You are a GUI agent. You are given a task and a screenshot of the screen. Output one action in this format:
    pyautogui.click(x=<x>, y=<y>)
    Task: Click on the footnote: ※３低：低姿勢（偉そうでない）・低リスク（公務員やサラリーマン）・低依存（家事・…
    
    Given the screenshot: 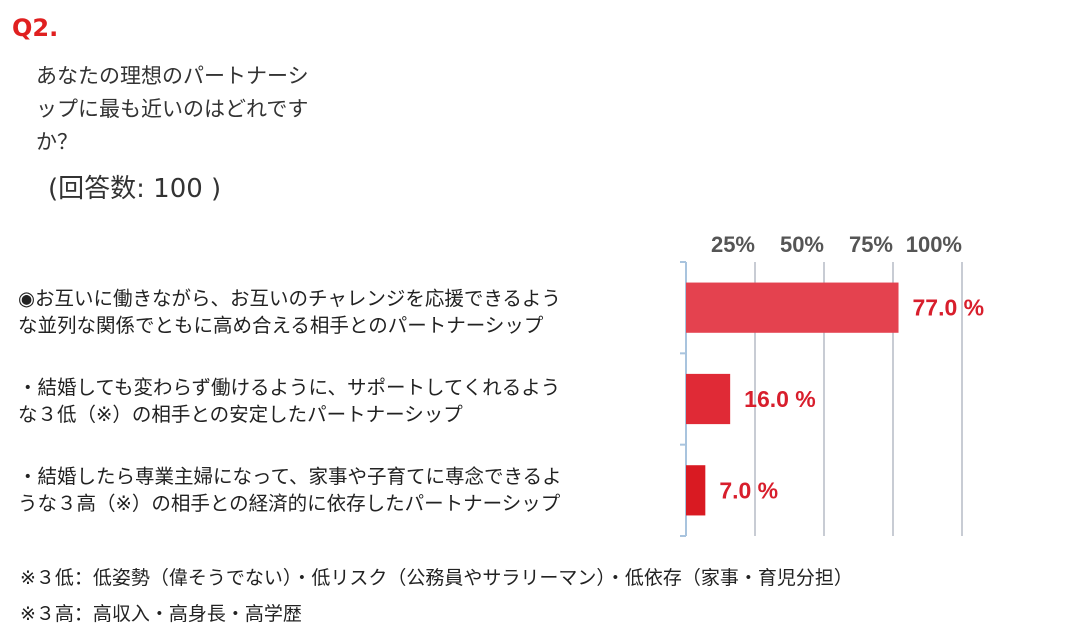 What is the action you would take?
    pyautogui.click(x=436, y=578)
    